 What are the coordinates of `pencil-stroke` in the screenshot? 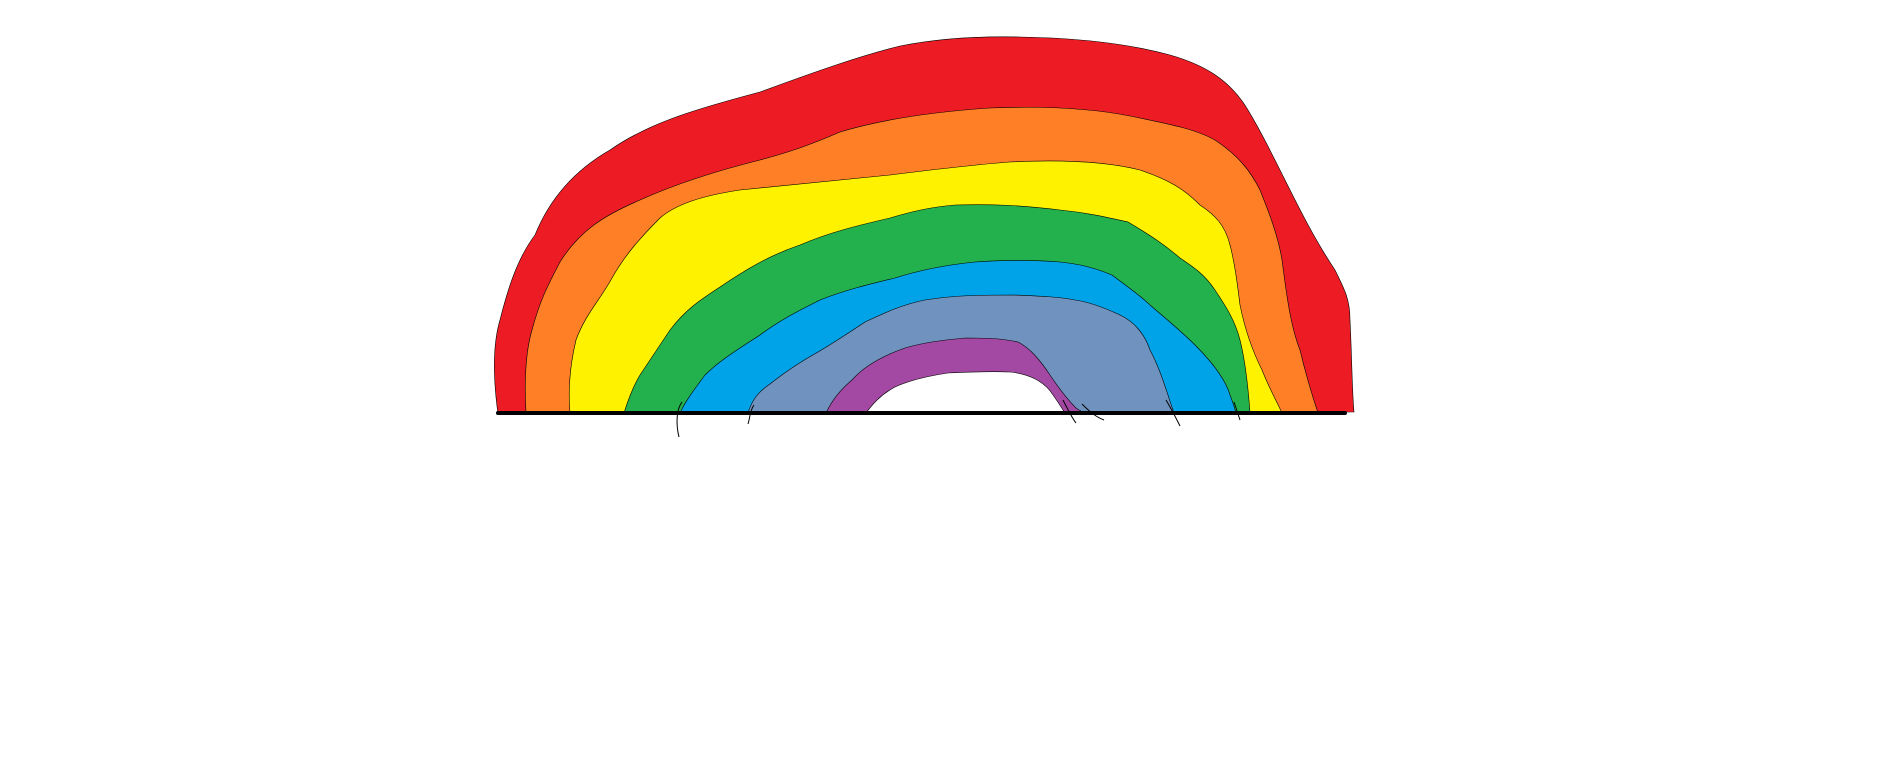 It's located at (679, 419).